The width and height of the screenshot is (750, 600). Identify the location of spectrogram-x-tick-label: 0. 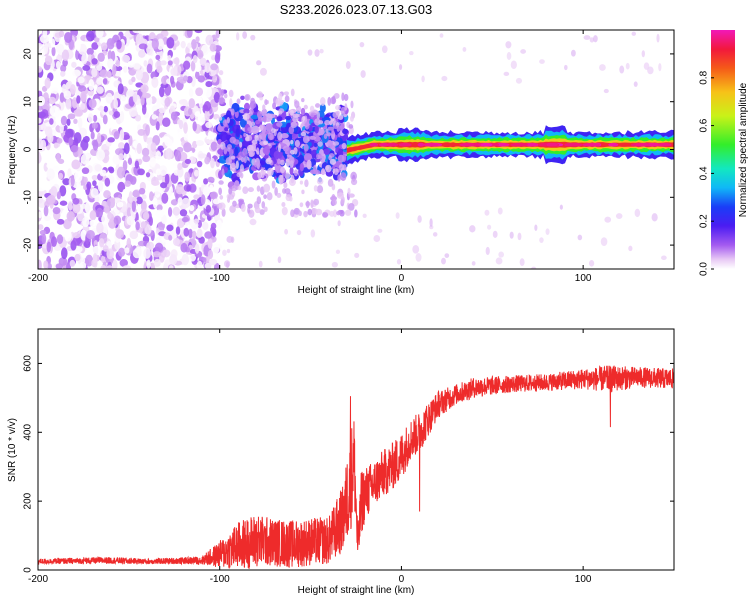
(402, 278).